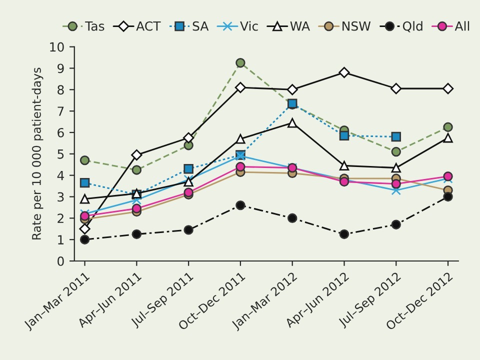  Describe the element at coordinates (61, 218) in the screenshot. I see `y-tick-label: 2` at that location.